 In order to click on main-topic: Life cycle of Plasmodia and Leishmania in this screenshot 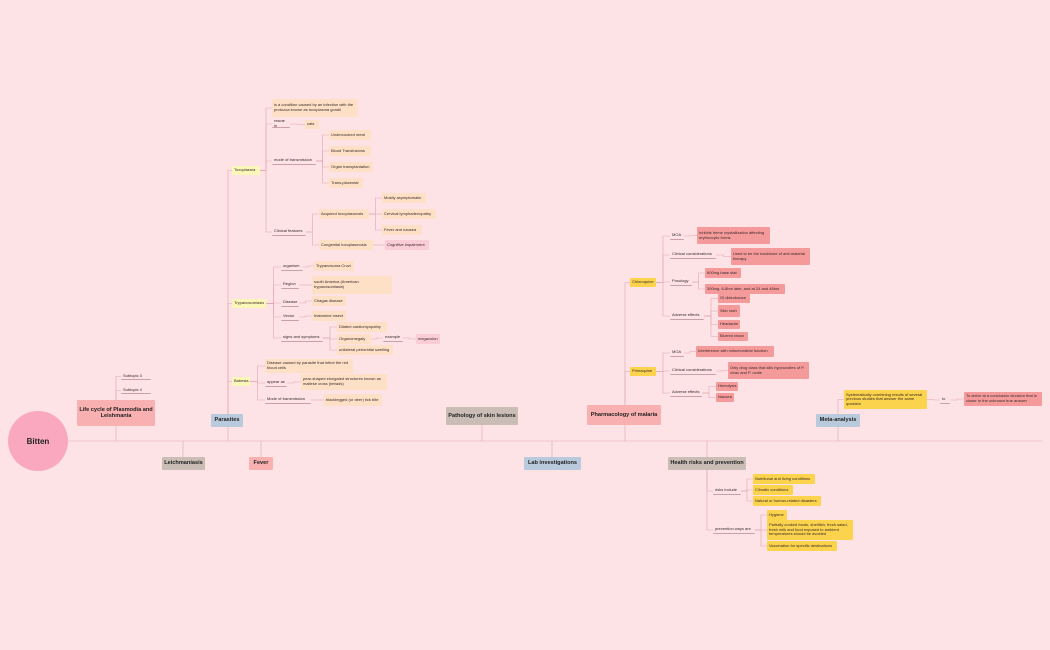, I will do `click(116, 413)`.